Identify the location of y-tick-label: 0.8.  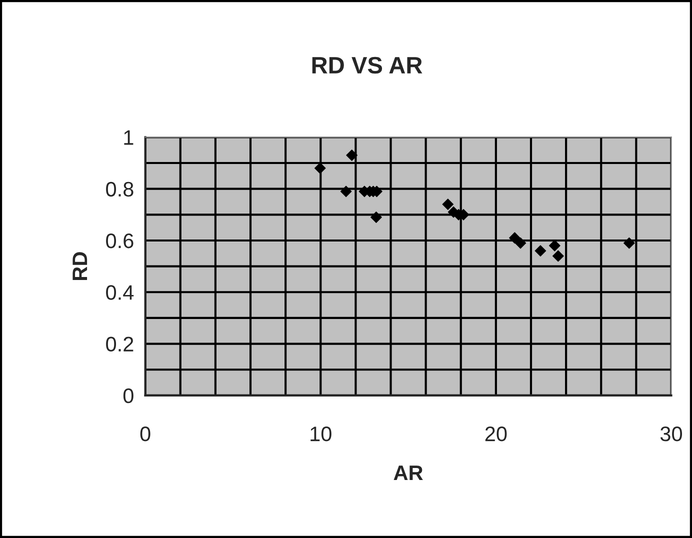
(120, 189).